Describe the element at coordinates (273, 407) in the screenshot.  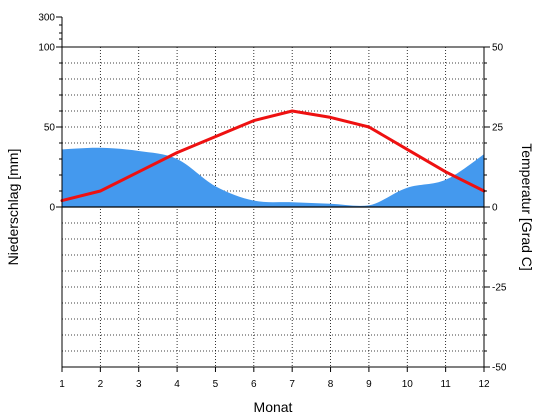
I see `x-axis-title: Monat` at that location.